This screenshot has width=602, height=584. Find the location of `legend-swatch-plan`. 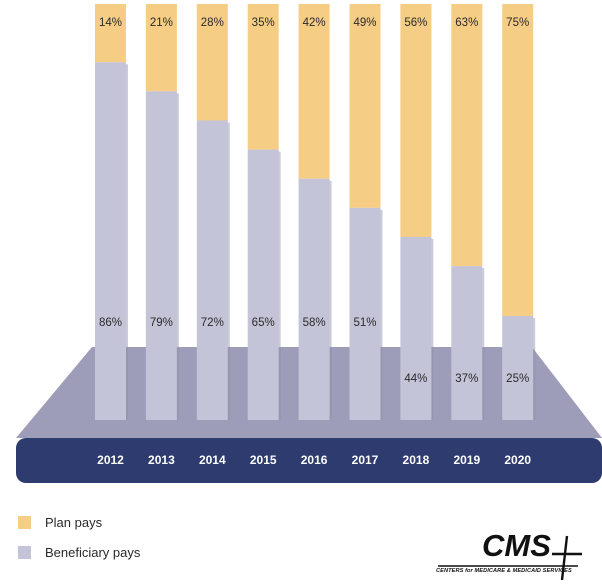

legend-swatch-plan is located at coordinates (24, 522).